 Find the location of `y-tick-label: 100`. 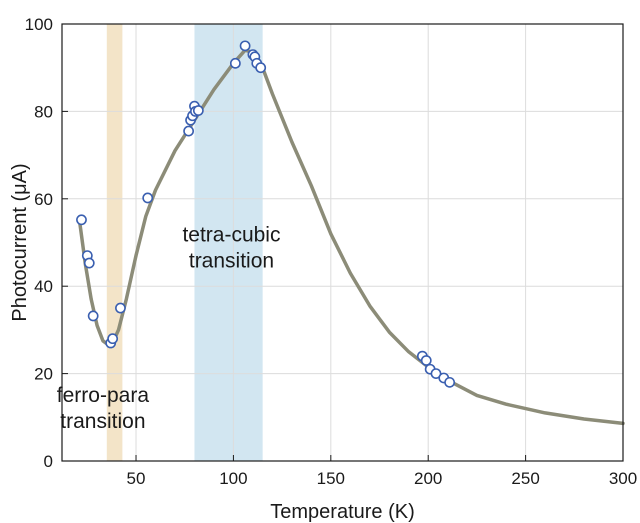

y-tick-label: 100 is located at coordinates (39, 24).